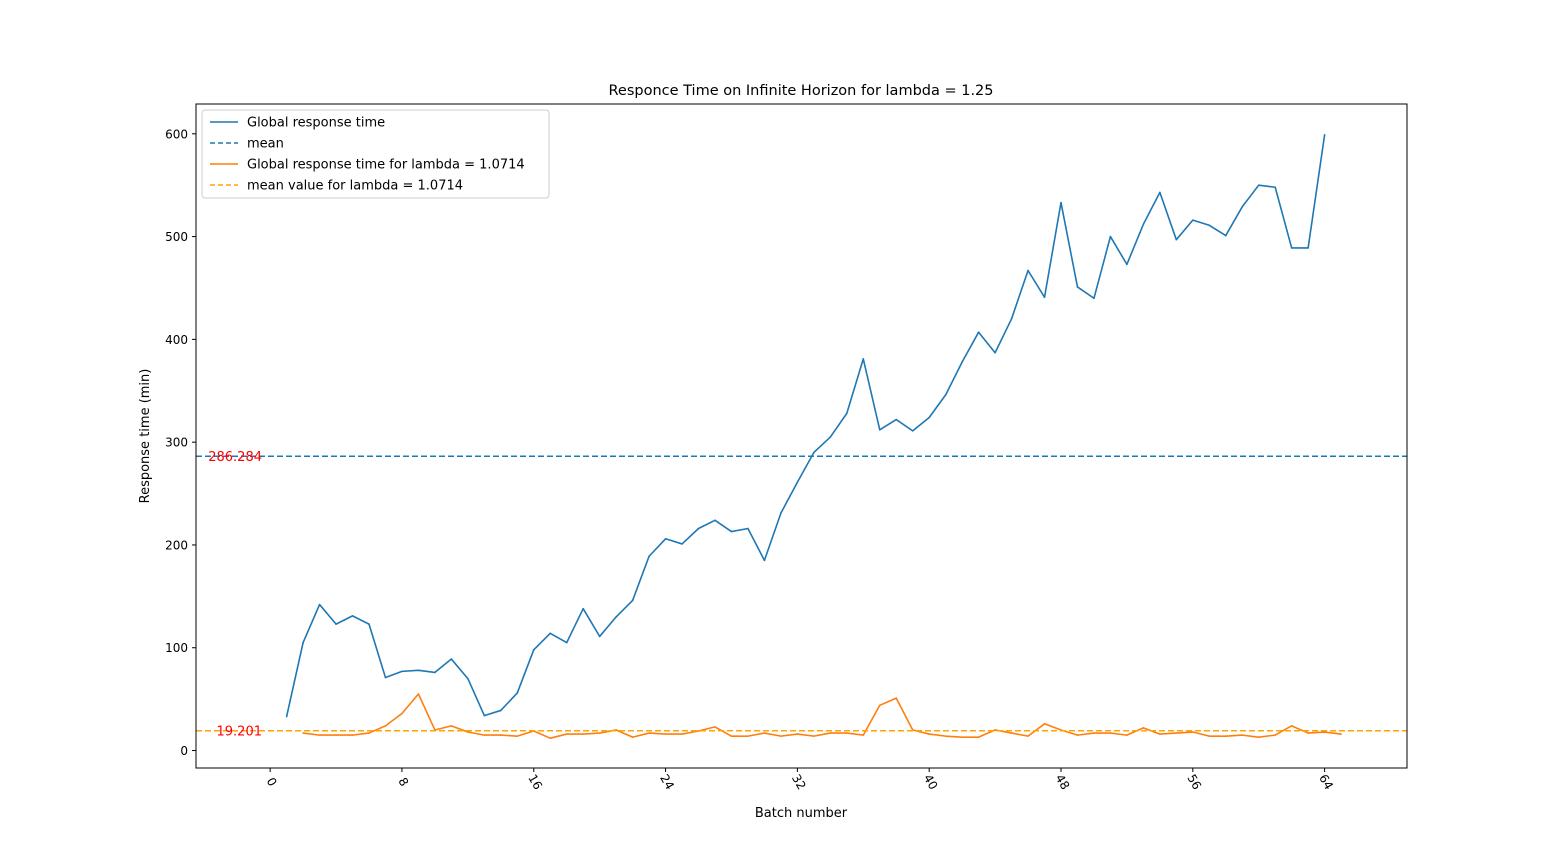 The height and width of the screenshot is (863, 1563). What do you see at coordinates (535, 782) in the screenshot?
I see `x-tick-label-2: 16` at bounding box center [535, 782].